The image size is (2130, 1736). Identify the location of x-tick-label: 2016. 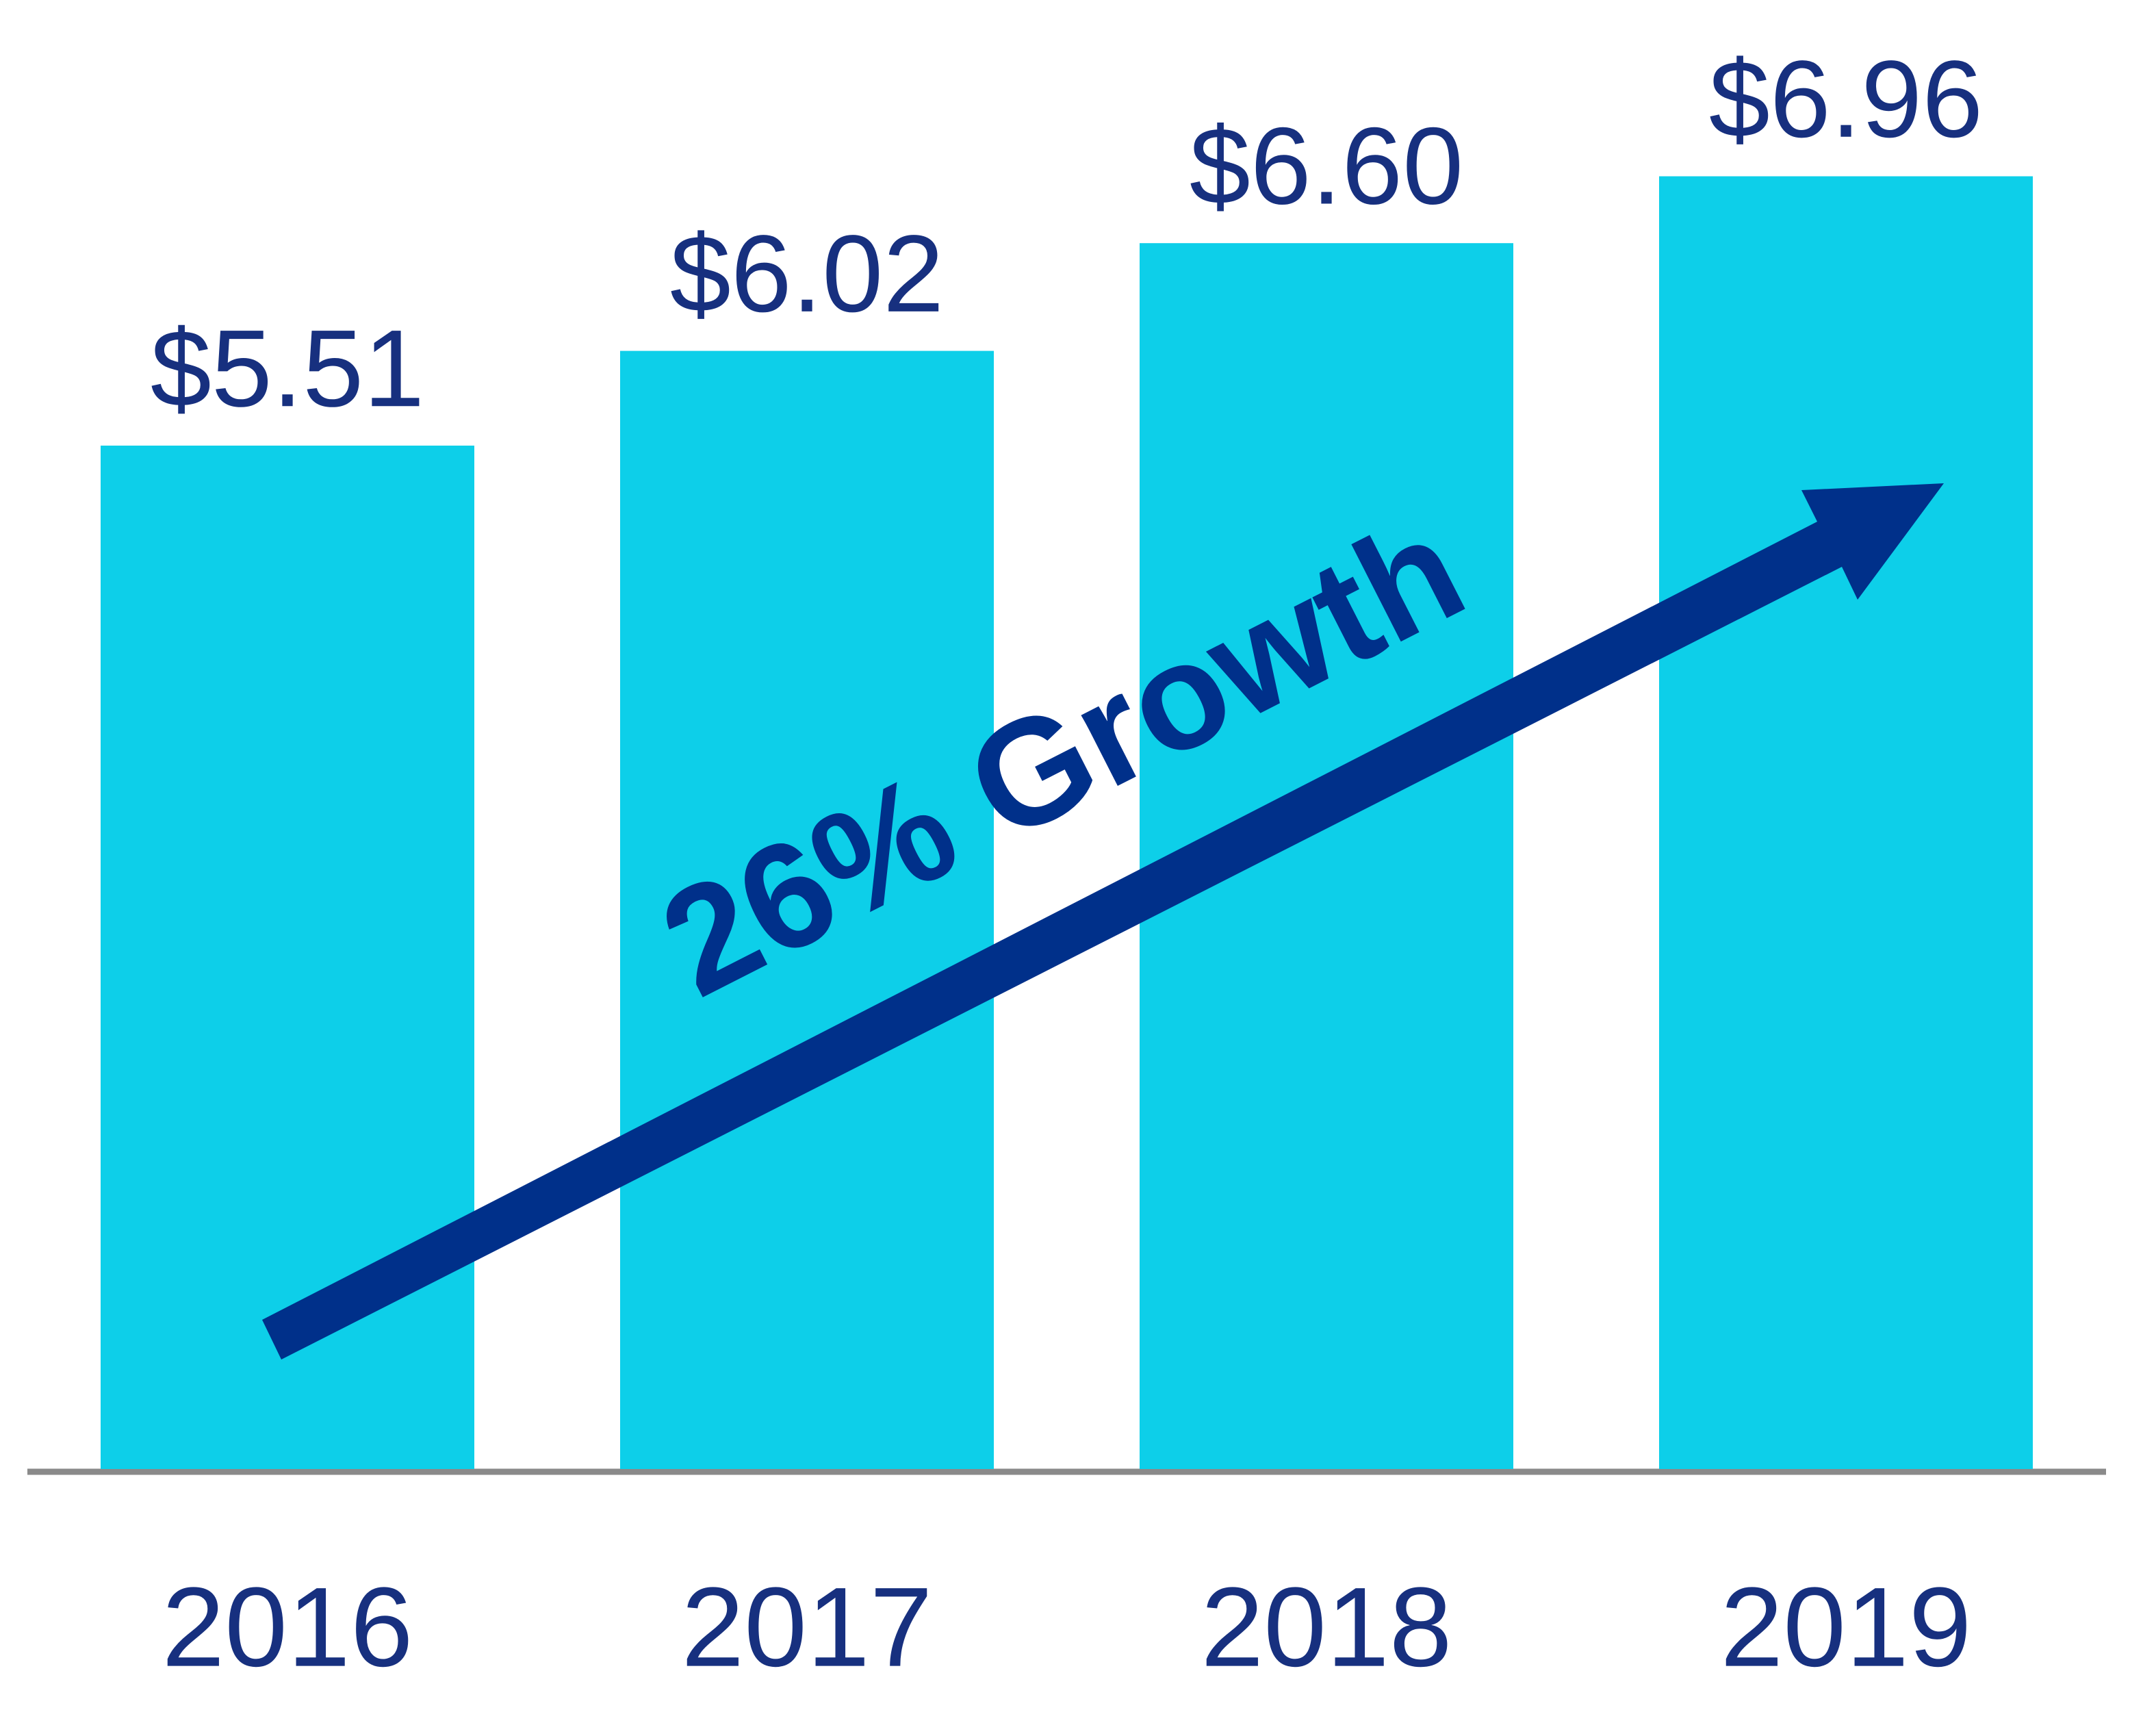
(287, 1627).